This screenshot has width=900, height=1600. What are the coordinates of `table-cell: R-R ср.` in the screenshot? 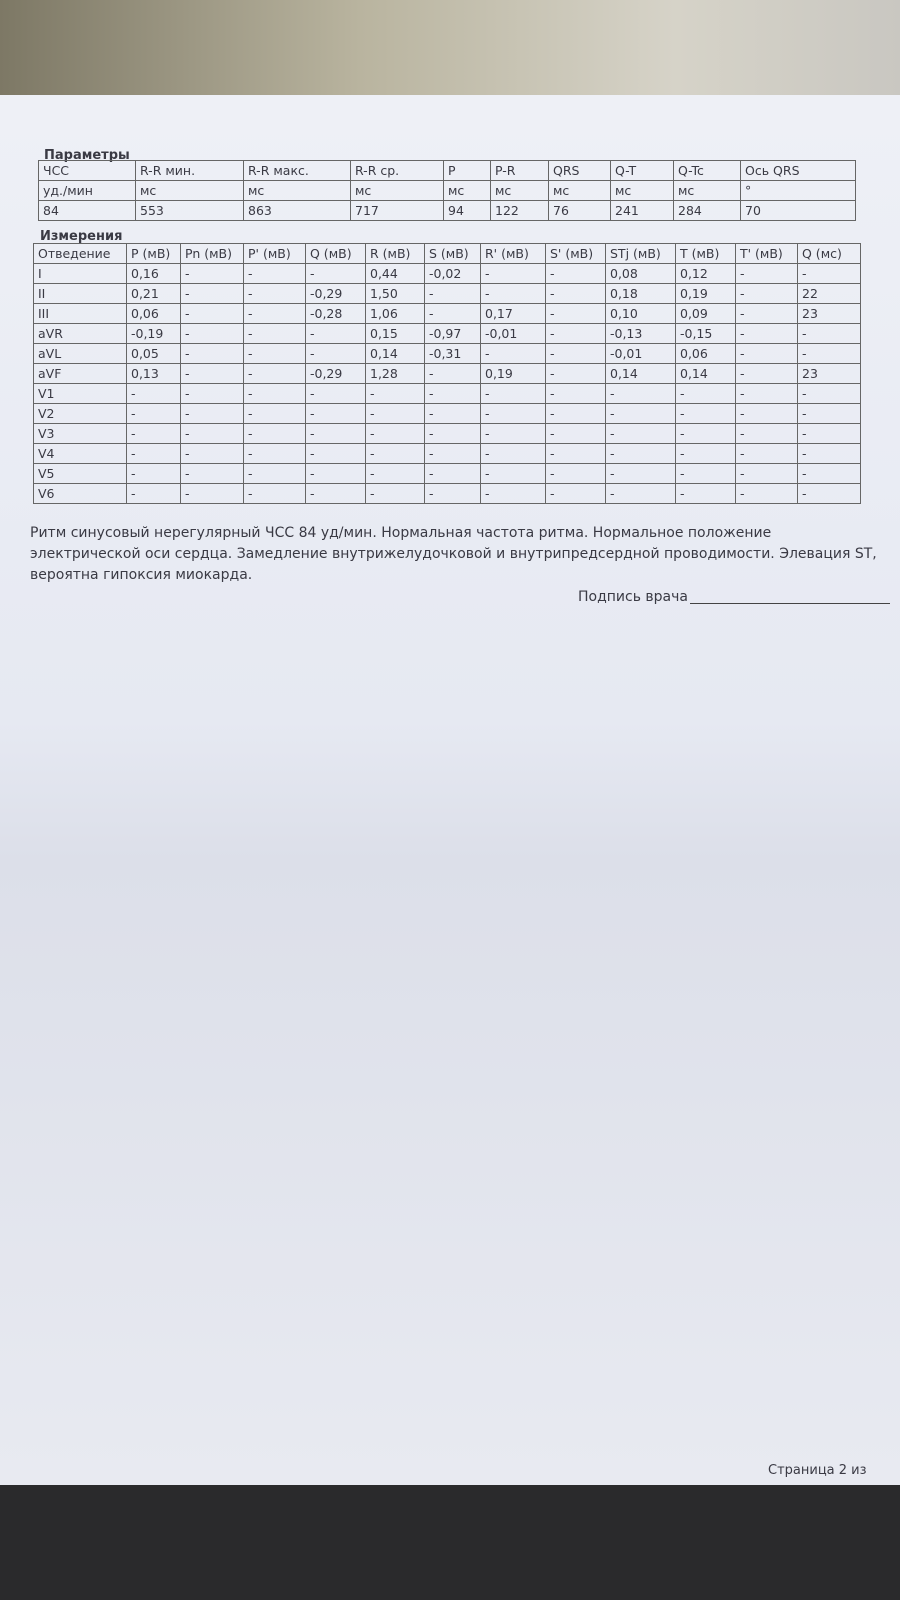 It's located at (397, 170).